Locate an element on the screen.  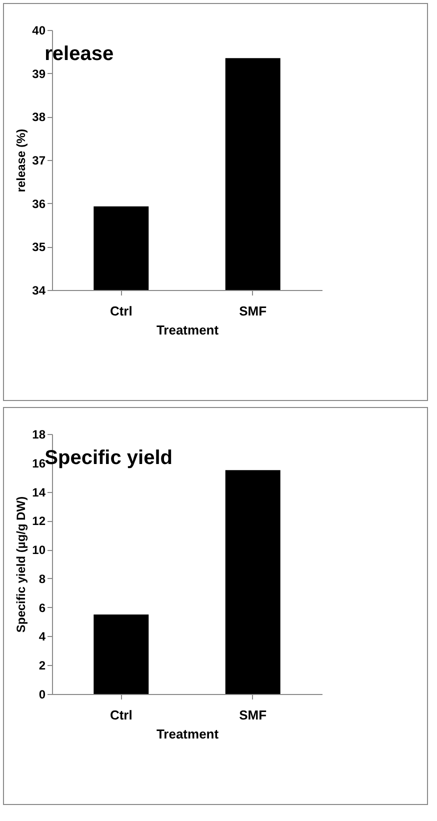
y-tick-label: 34 is located at coordinates (39, 291).